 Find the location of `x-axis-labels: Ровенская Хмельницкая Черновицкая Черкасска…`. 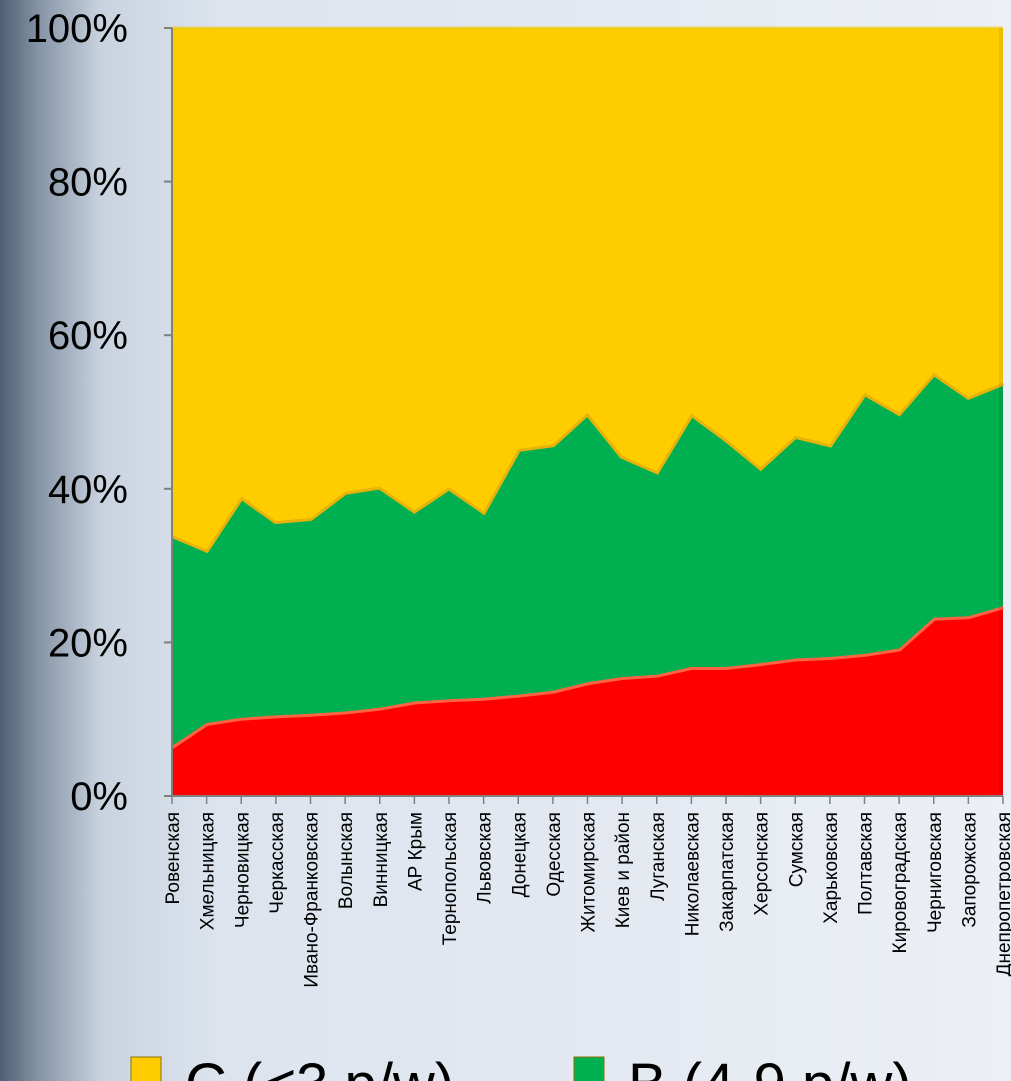

x-axis-labels: Ровенская Хмельницкая Черновицкая Черкасска… is located at coordinates (587, 900).